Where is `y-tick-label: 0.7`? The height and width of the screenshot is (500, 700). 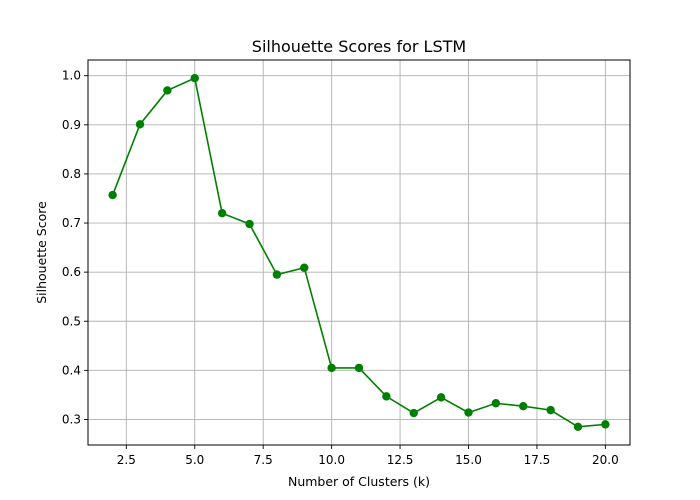
y-tick-label: 0.7 is located at coordinates (71, 223).